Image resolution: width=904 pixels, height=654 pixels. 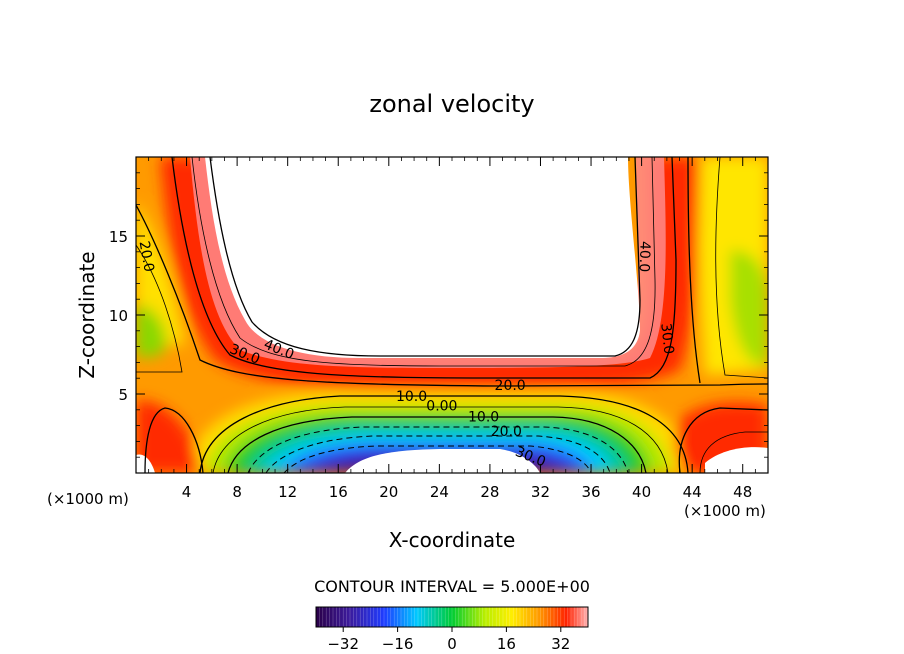 I want to click on contour-label: 0.00, so click(x=441, y=407).